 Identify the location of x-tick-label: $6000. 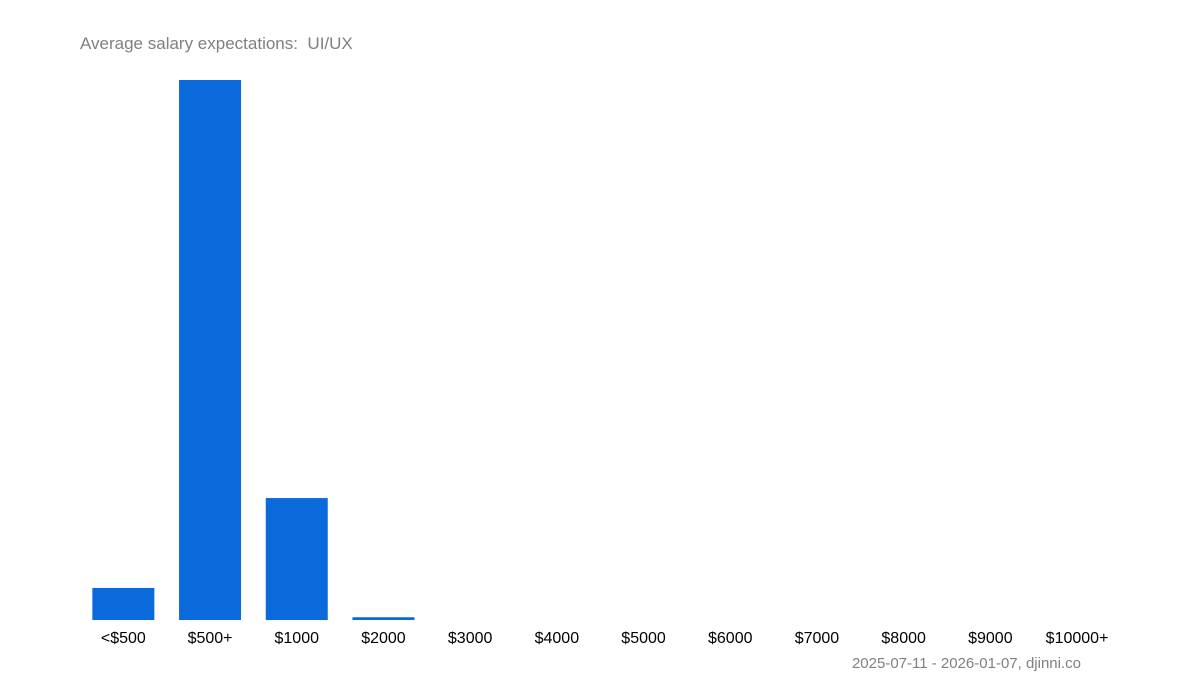
(730, 638).